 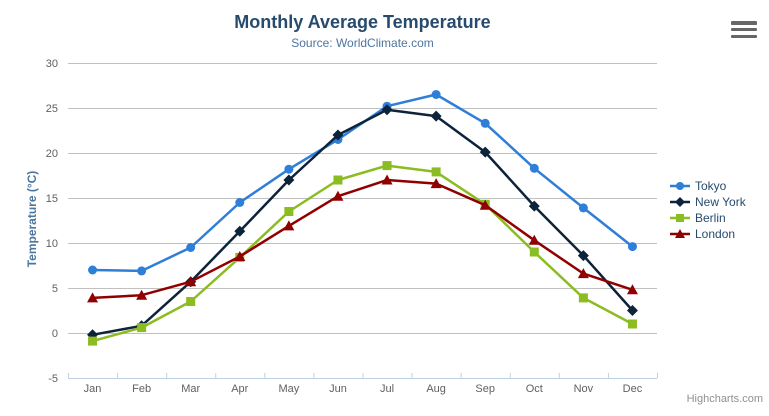 What do you see at coordinates (485, 389) in the screenshot?
I see `x-axis-tick-label: Sep` at bounding box center [485, 389].